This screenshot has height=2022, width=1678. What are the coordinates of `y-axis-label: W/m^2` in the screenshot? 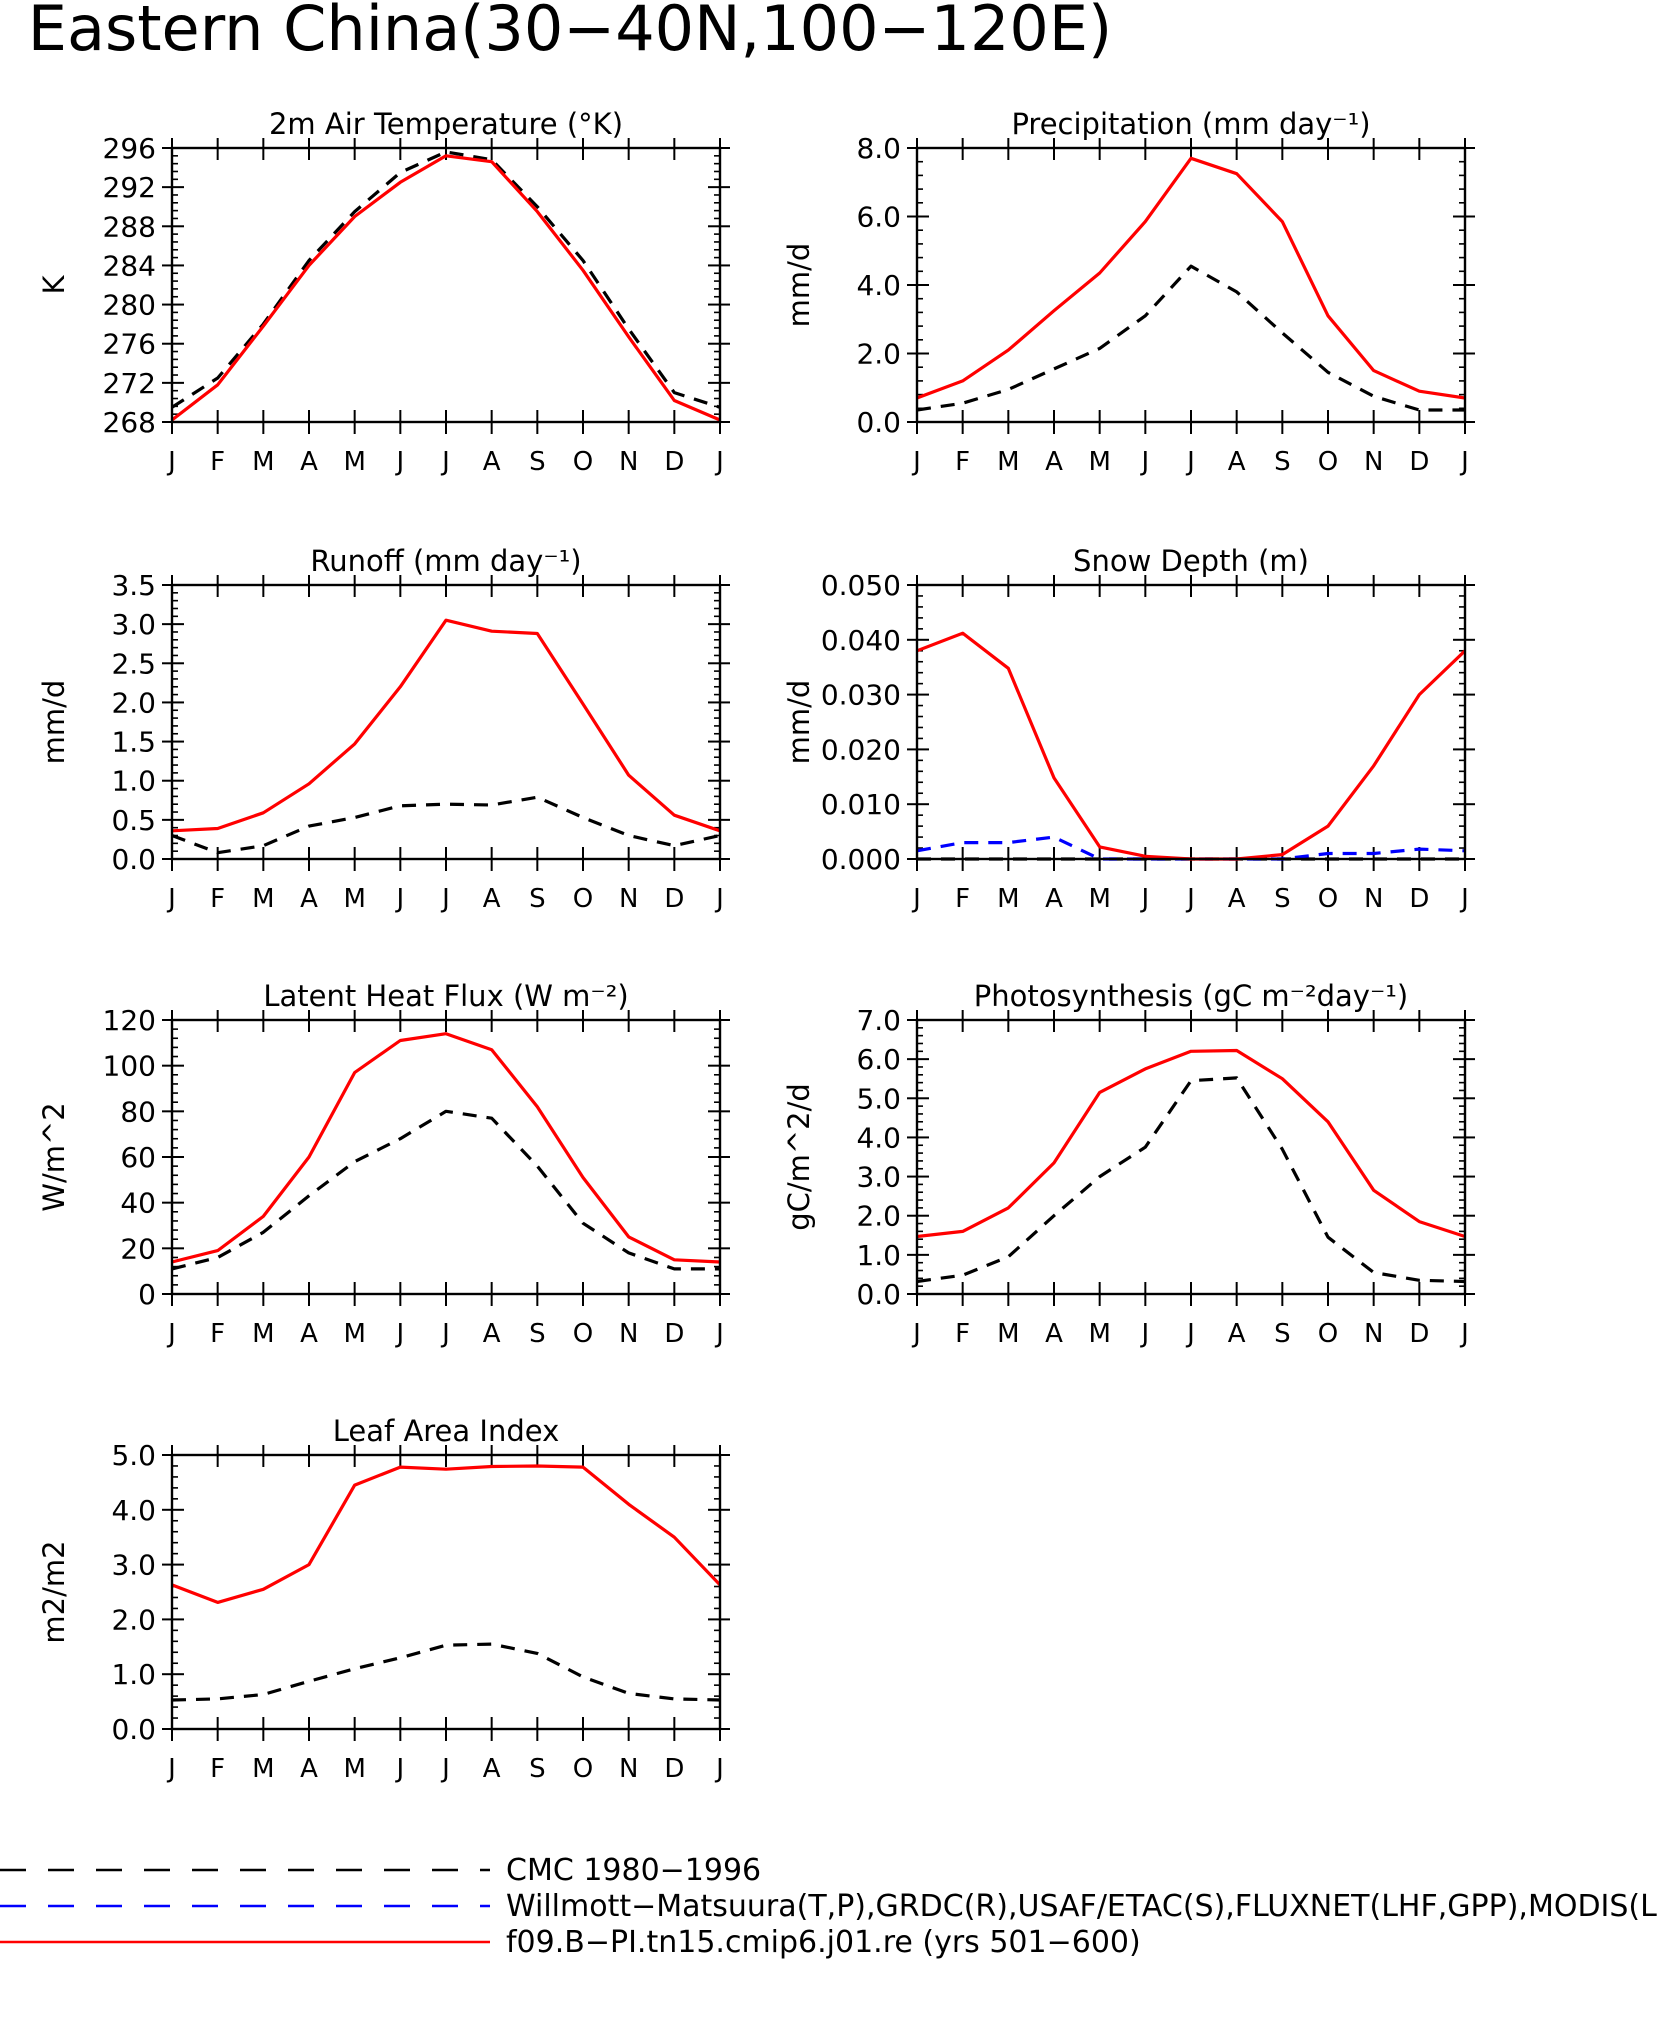 It's located at (54, 1156).